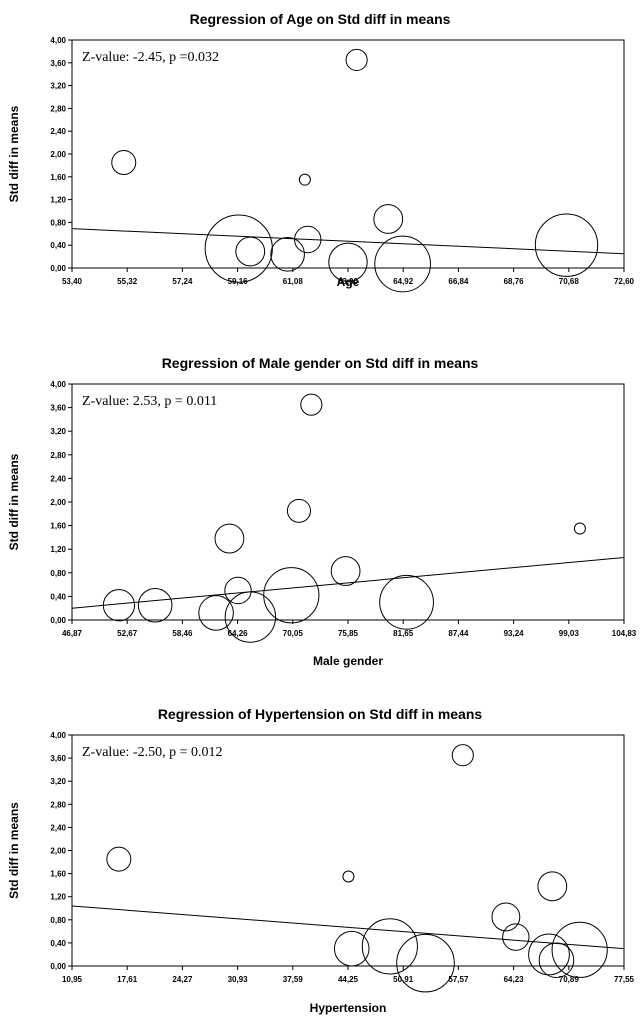  I want to click on x-tick-label: 81,65, so click(403, 633).